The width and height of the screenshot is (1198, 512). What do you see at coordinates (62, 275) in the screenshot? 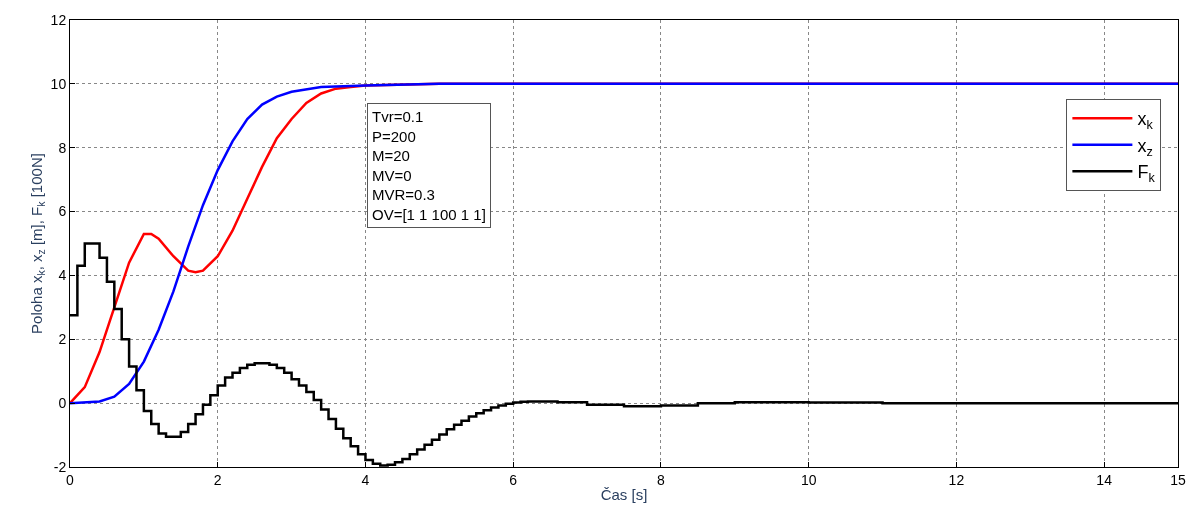
I see `y-tick-label: 4` at bounding box center [62, 275].